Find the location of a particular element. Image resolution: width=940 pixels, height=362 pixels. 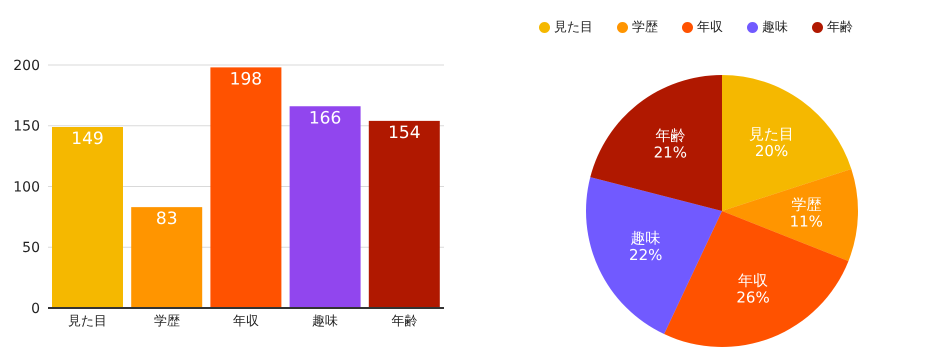

data-label: 20% is located at coordinates (771, 151).